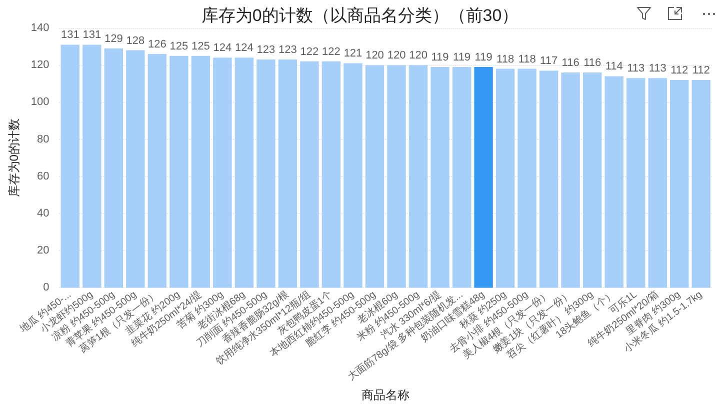  Describe the element at coordinates (135, 40) in the screenshot. I see `data-label: 128` at that location.